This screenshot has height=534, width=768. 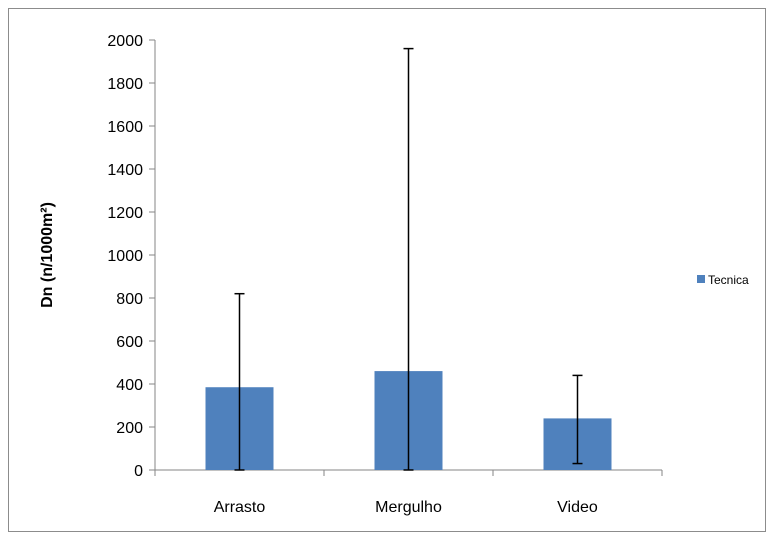 What do you see at coordinates (577, 507) in the screenshot?
I see `x-tick-label: Video` at bounding box center [577, 507].